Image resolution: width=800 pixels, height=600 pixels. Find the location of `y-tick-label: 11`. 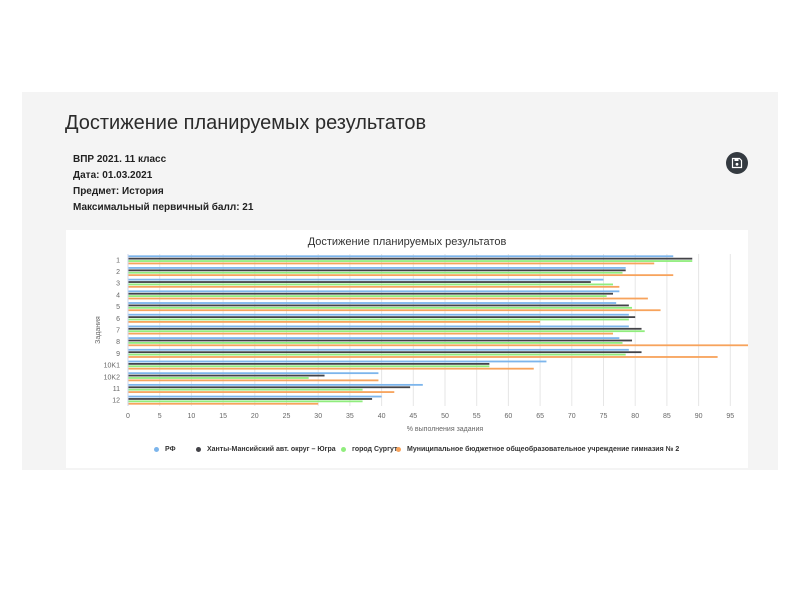

y-tick-label: 11 is located at coordinates (116, 389).